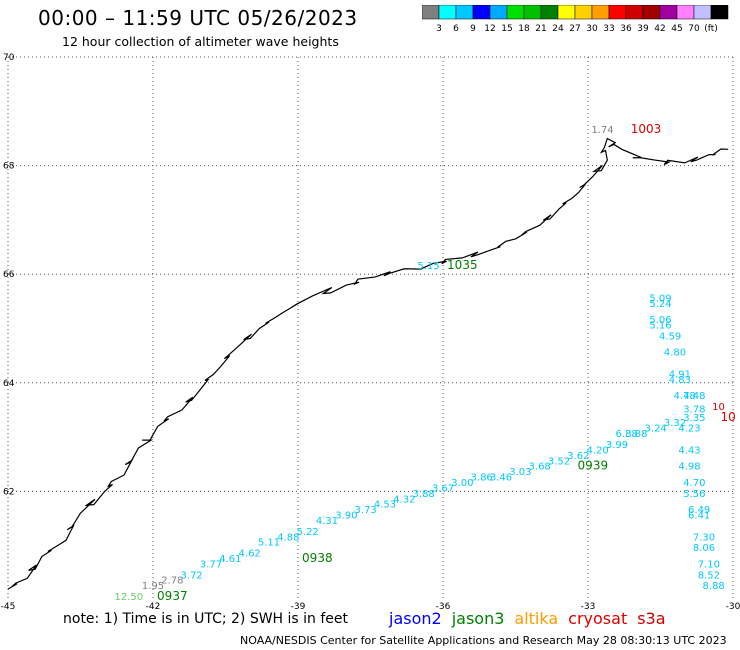 The width and height of the screenshot is (740, 650). Describe the element at coordinates (9, 384) in the screenshot. I see `lat-tick-label: 64` at that location.